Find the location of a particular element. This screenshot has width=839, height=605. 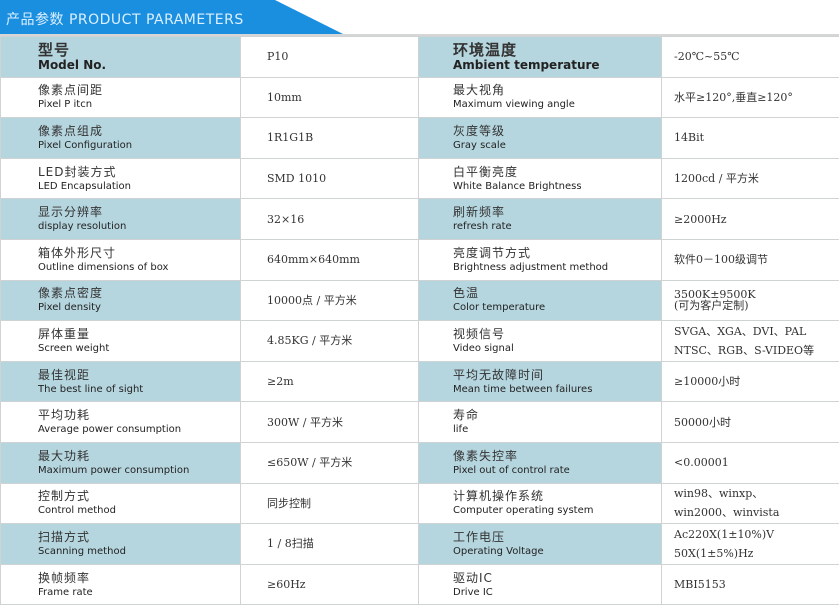

parameter-label-cell: 最大视角 Maximum viewing angle is located at coordinates (540, 97).